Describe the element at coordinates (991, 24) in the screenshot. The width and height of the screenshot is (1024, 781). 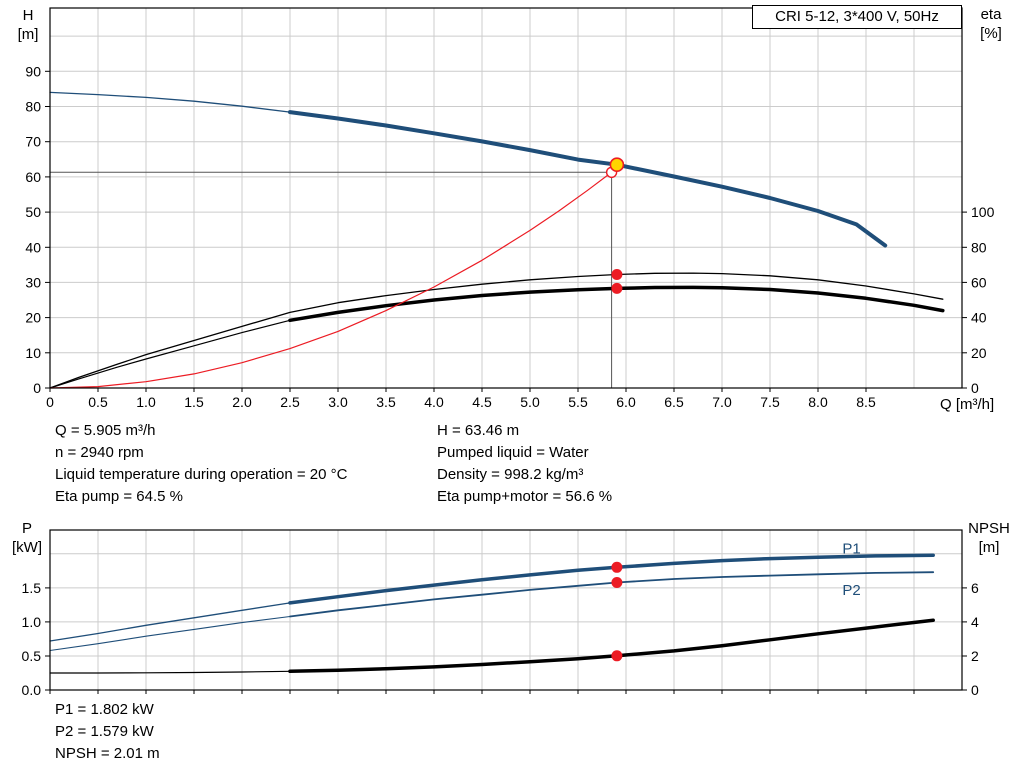
I see `eta-axis-label: eta [%]` at that location.